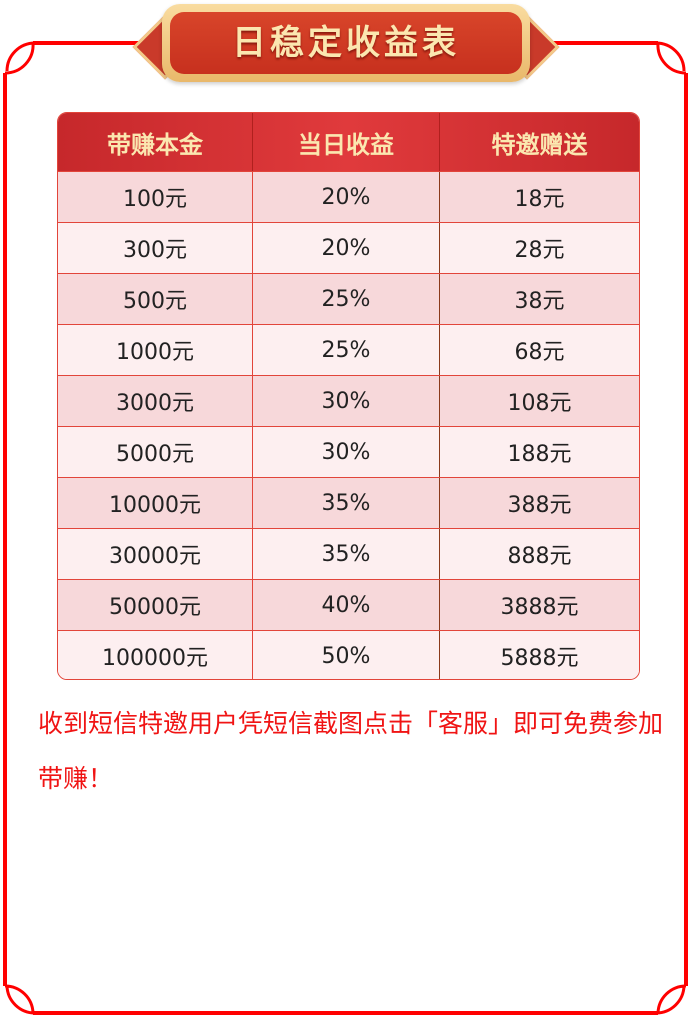  Describe the element at coordinates (351, 751) in the screenshot. I see `notice-text: 收到短信特邀用户凭短信截图点击「客服」即可免费参加带赚！` at that location.